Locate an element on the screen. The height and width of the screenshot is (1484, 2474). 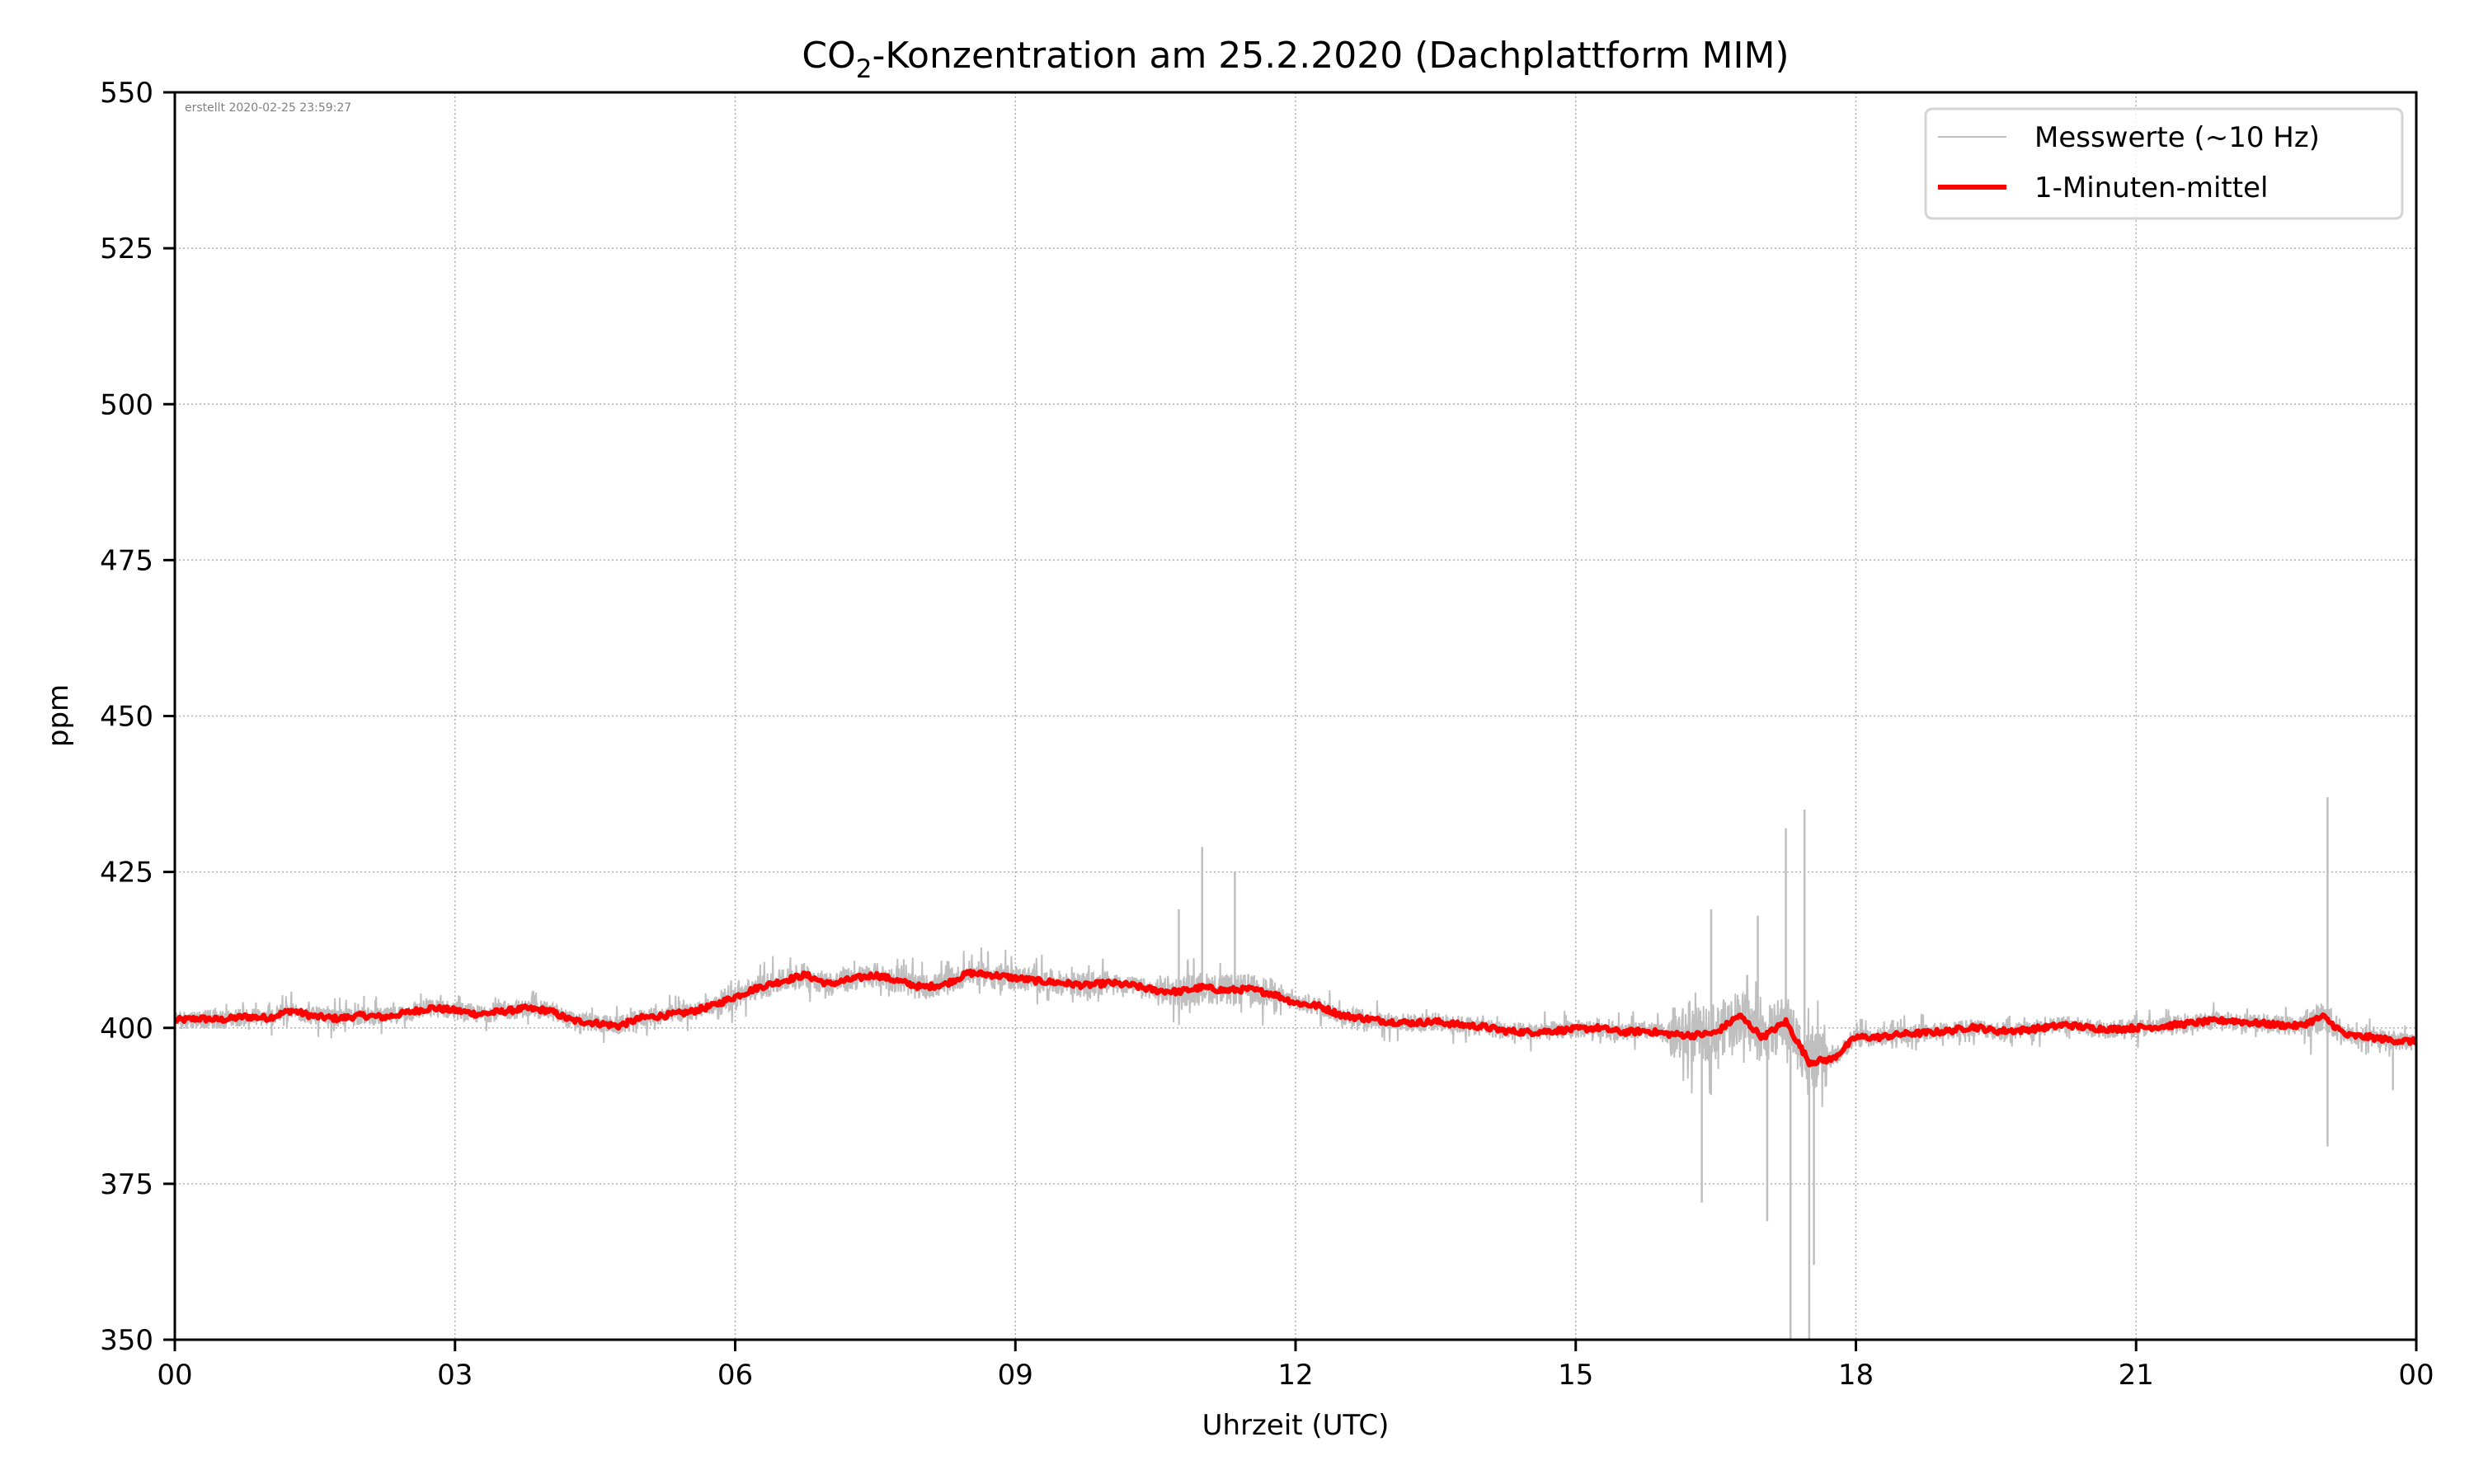
legend-label-1-minuten-mittel: 1-Minuten-mittel is located at coordinates (2151, 187).